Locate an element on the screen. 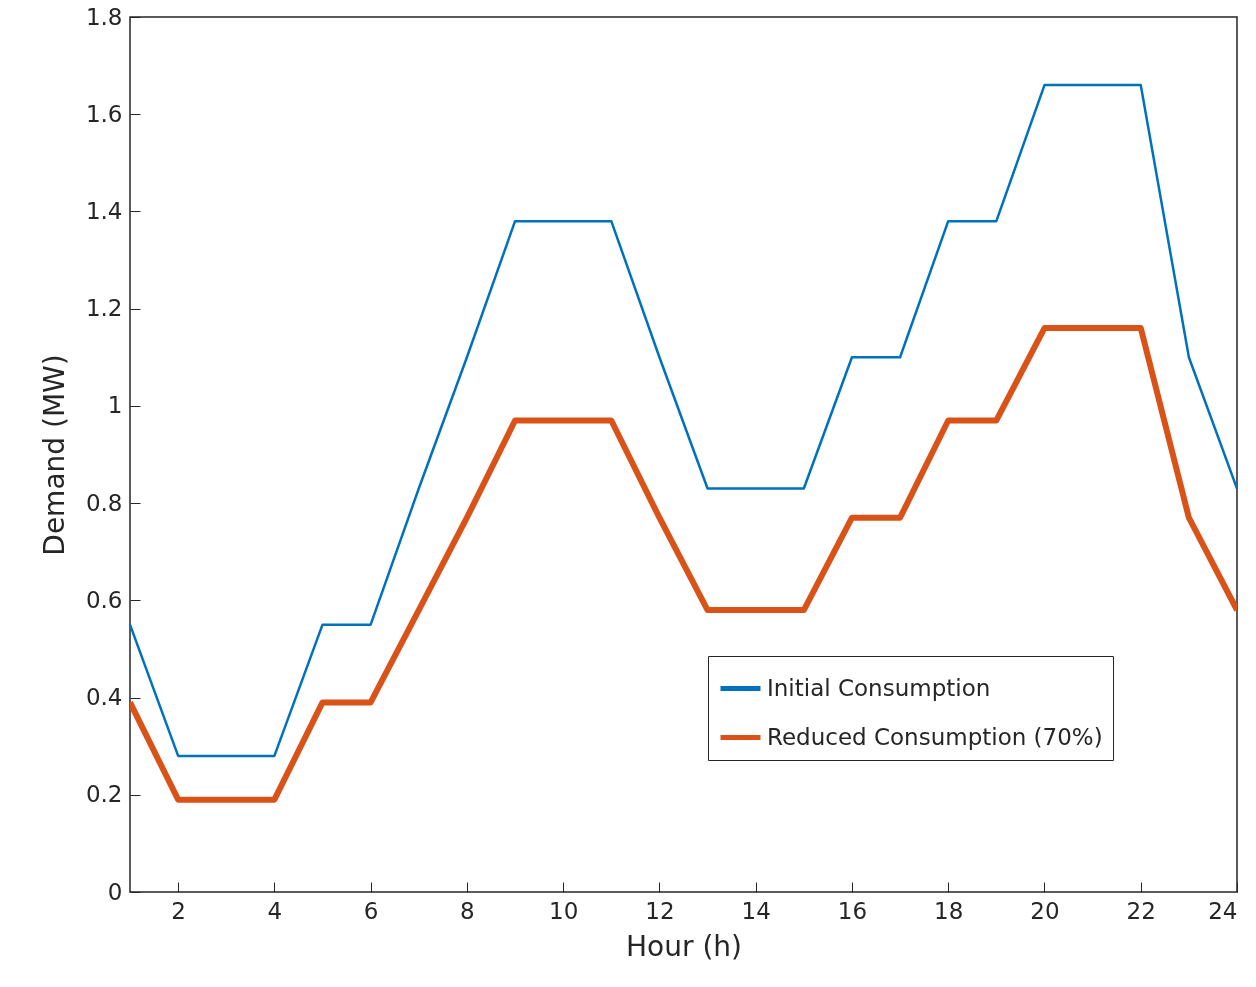 This screenshot has width=1256, height=987. y-axis-title: Demand (MW) is located at coordinates (54, 455).